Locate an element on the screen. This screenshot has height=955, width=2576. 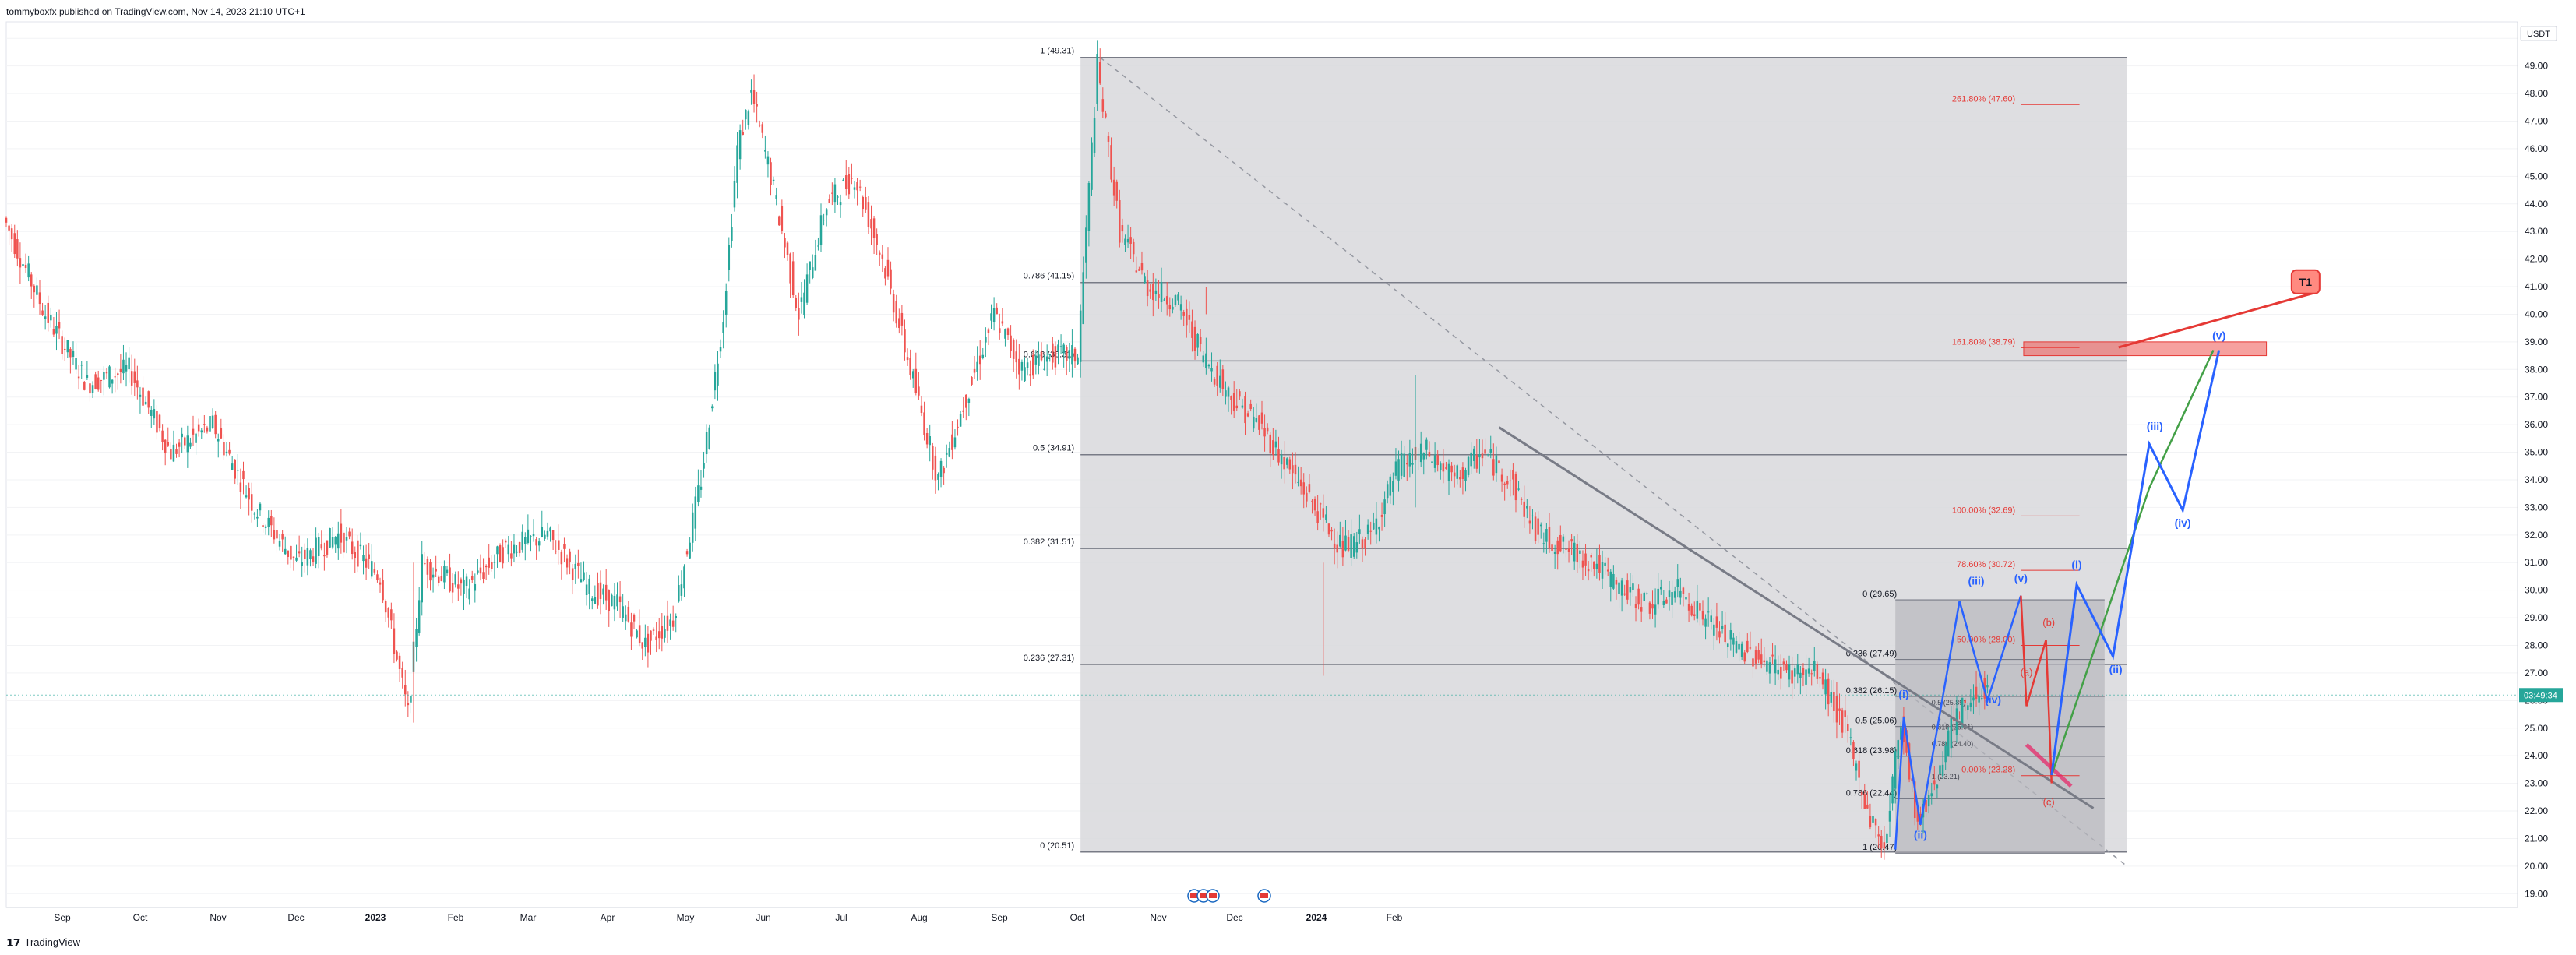
price-tick-label: 20.00 is located at coordinates (2537, 866).